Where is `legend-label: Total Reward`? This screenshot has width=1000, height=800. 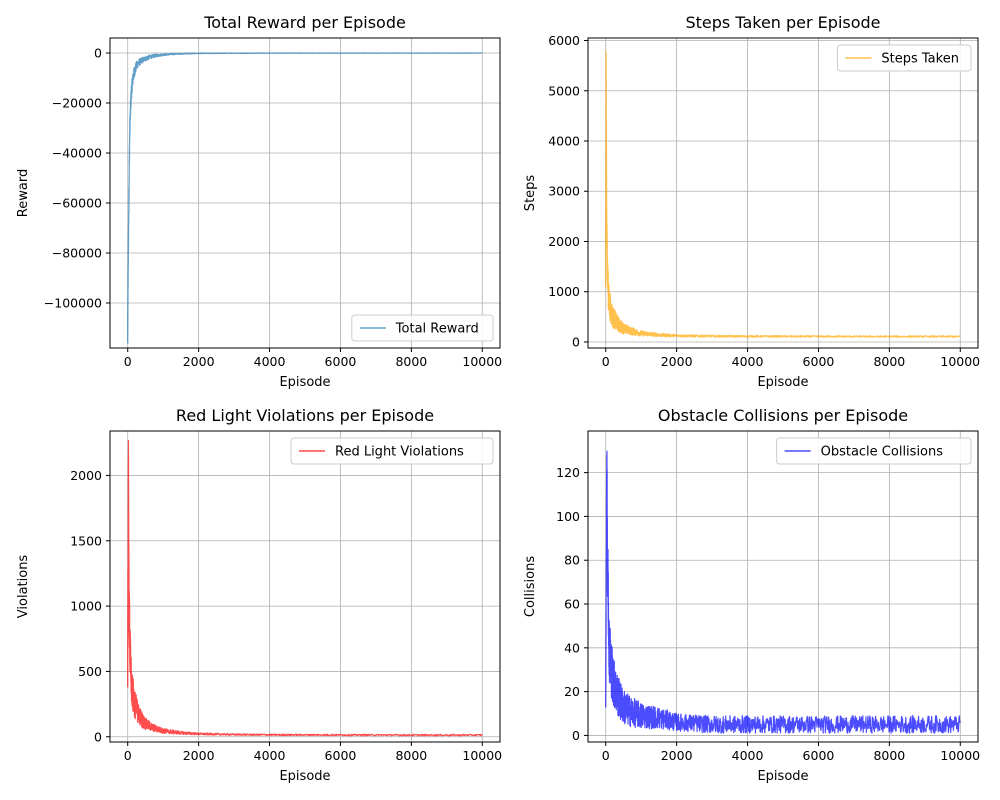
legend-label: Total Reward is located at coordinates (437, 329).